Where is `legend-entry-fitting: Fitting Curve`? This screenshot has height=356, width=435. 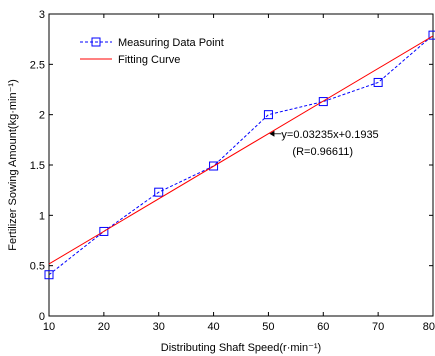 legend-entry-fitting: Fitting Curve is located at coordinates (130, 60).